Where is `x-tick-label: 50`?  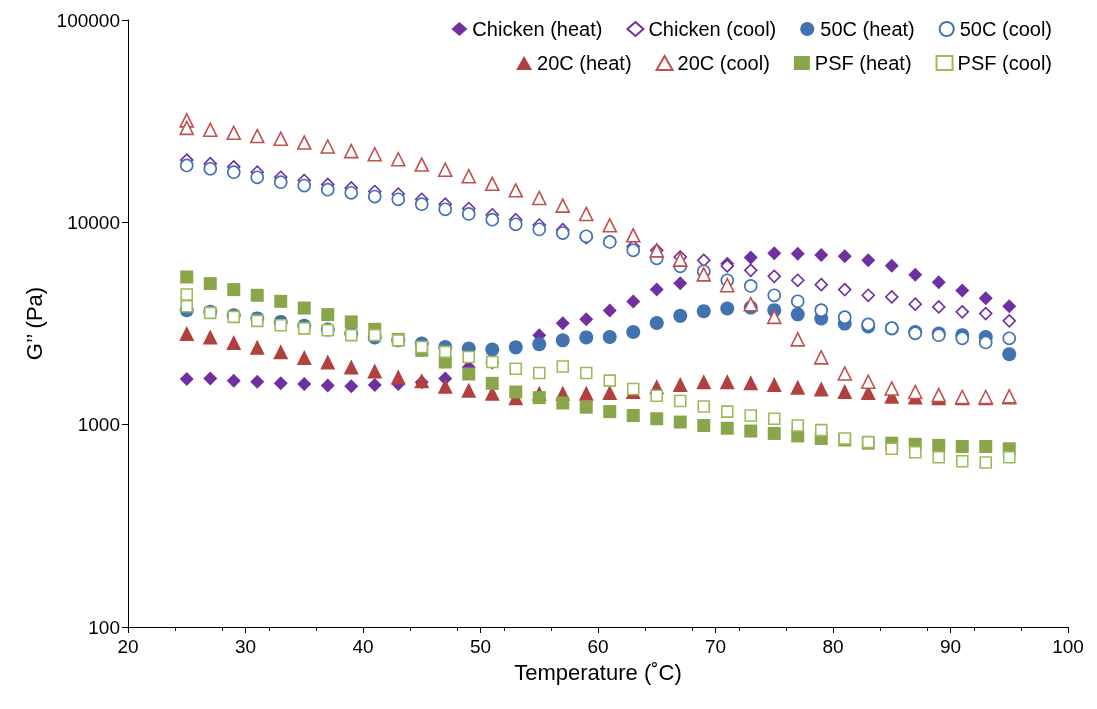
x-tick-label: 50 is located at coordinates (480, 646).